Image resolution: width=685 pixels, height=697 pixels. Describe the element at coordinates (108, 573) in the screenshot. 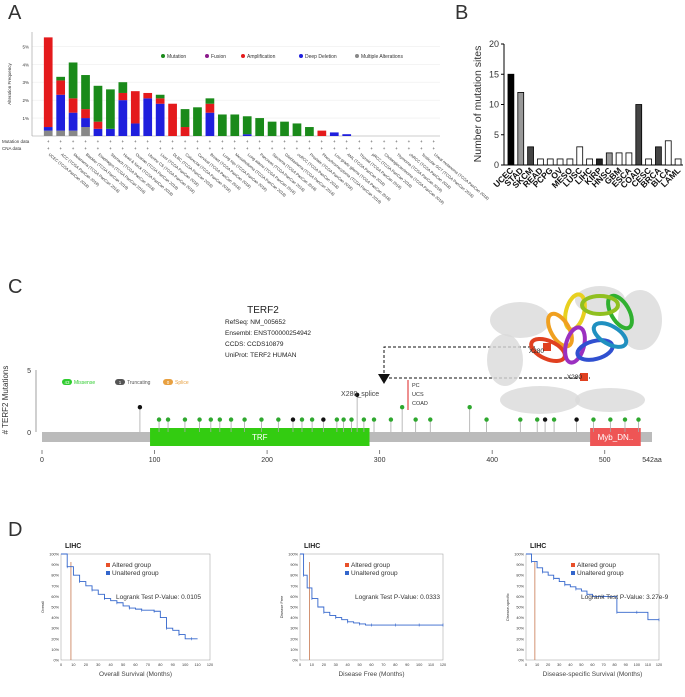

I see `d-legend-swatch` at that location.